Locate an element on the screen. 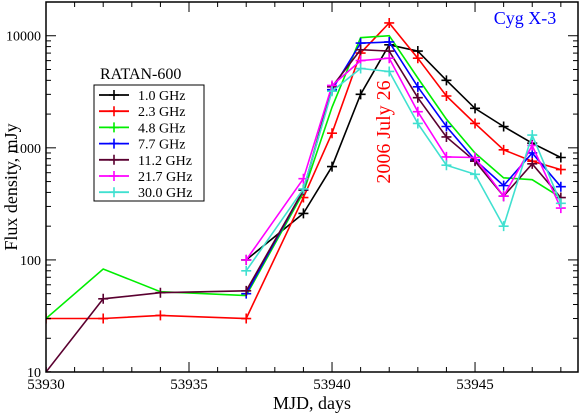 The width and height of the screenshot is (581, 415). legend-label-2-3-ghz: 2.3 GHz is located at coordinates (161, 112).